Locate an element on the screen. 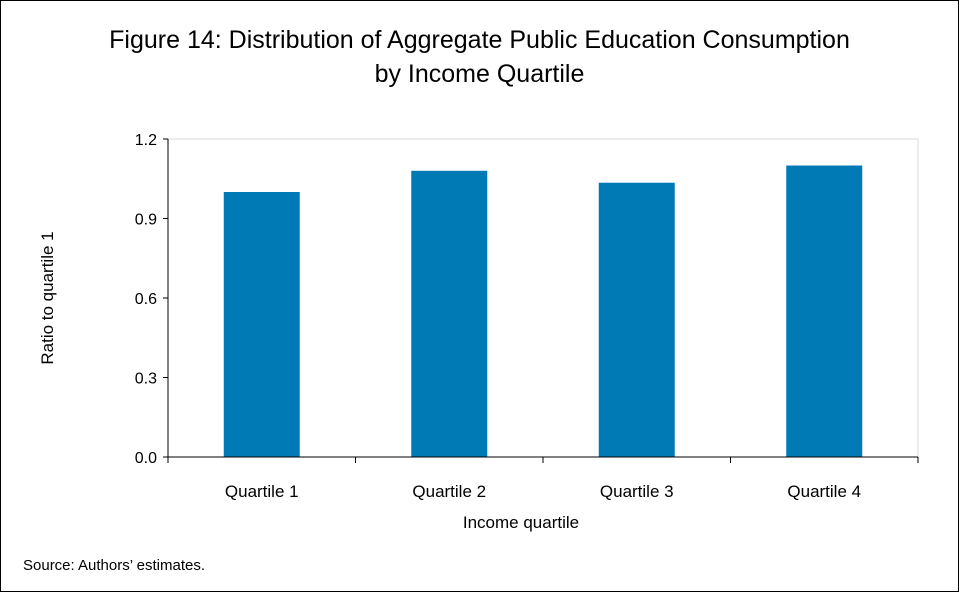 The height and width of the screenshot is (592, 959). figure-title-line-2: by Income Quartile is located at coordinates (479, 74).